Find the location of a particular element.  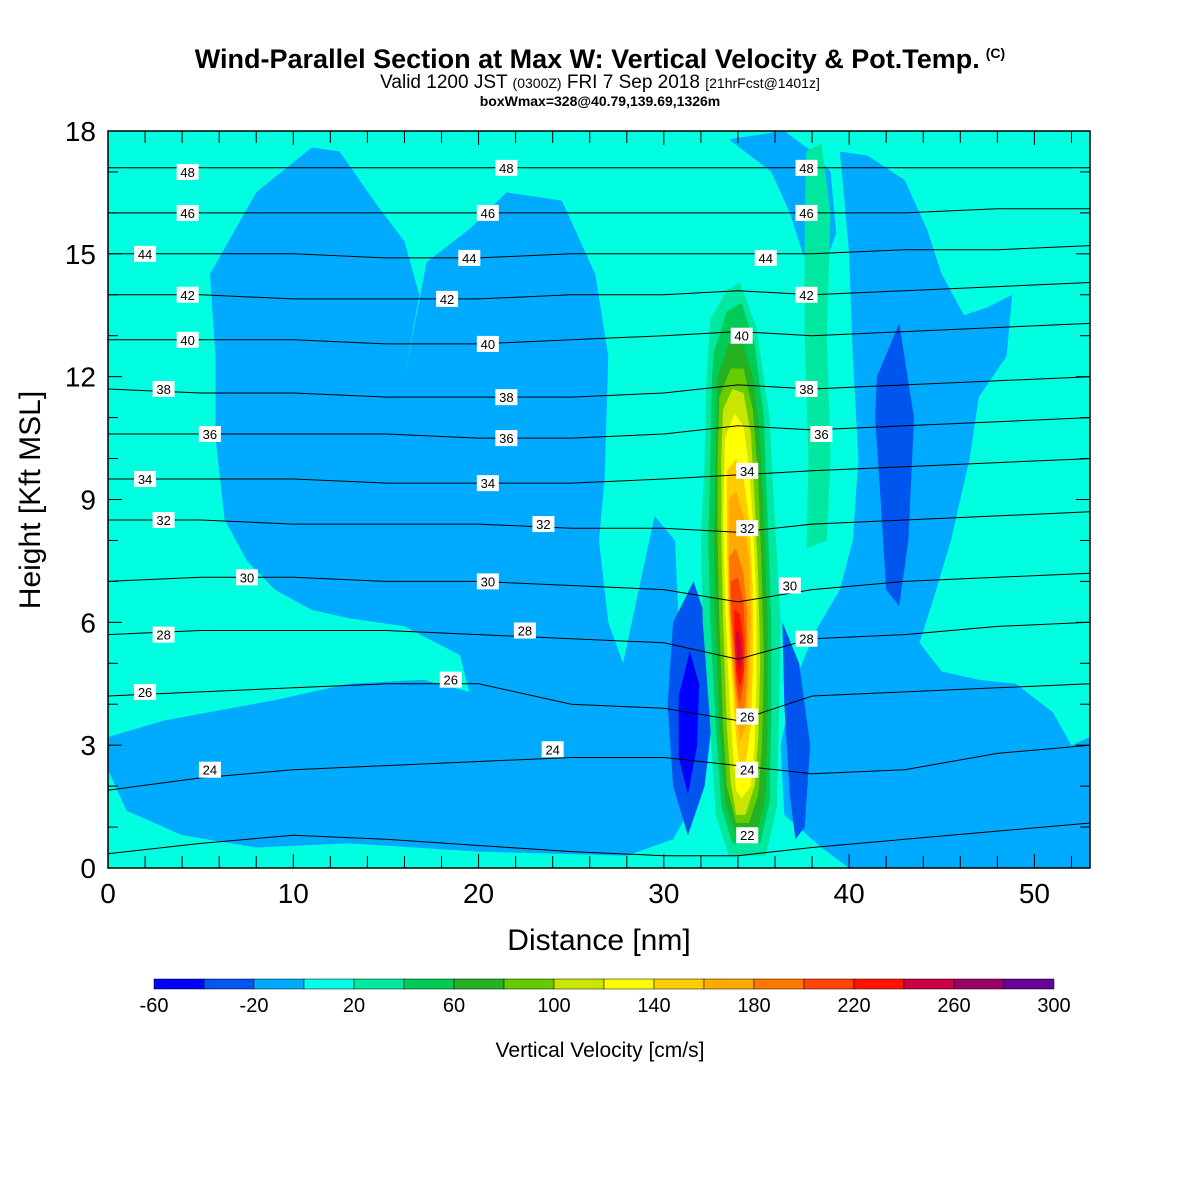

box-info: boxWmax=328@40.79,139.69,1326m is located at coordinates (600, 101).